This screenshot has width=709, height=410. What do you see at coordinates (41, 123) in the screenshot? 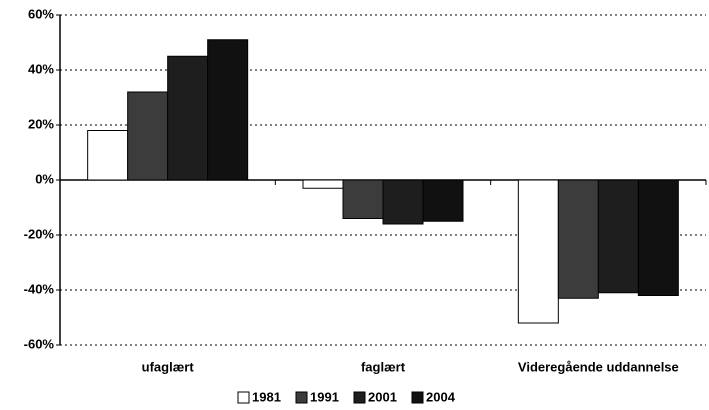
I see `y-tick-label: 20%` at bounding box center [41, 123].